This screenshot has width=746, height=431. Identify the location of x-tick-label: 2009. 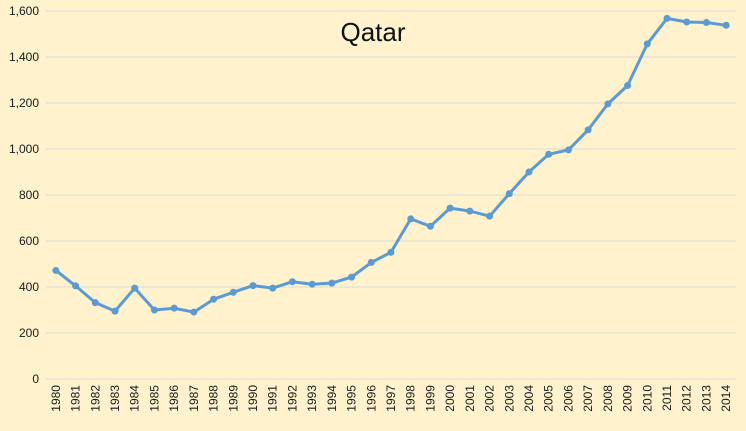
(628, 398).